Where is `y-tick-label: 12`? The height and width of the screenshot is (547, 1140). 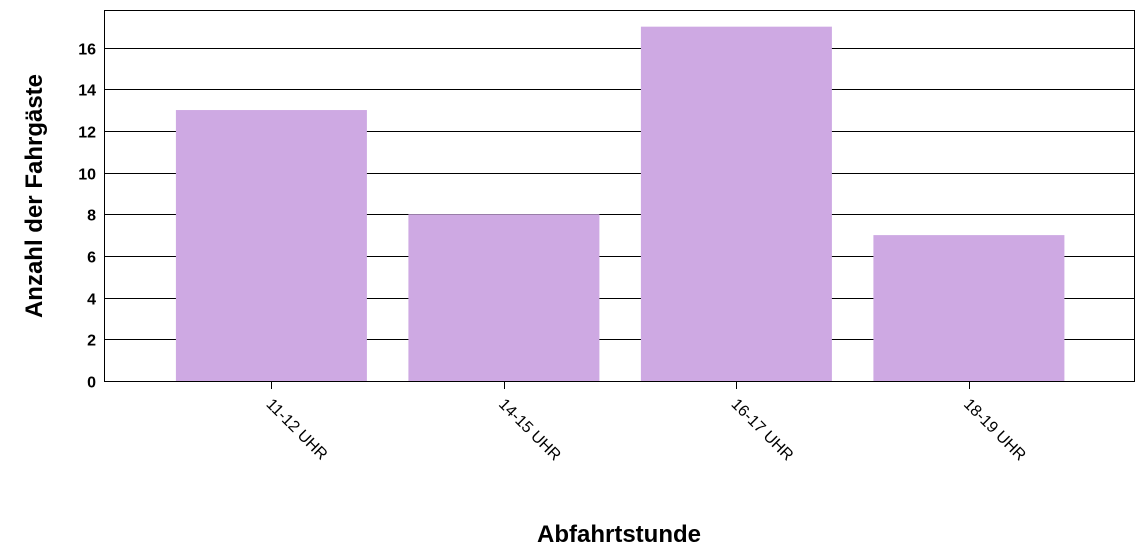
y-tick-label: 12 is located at coordinates (87, 133).